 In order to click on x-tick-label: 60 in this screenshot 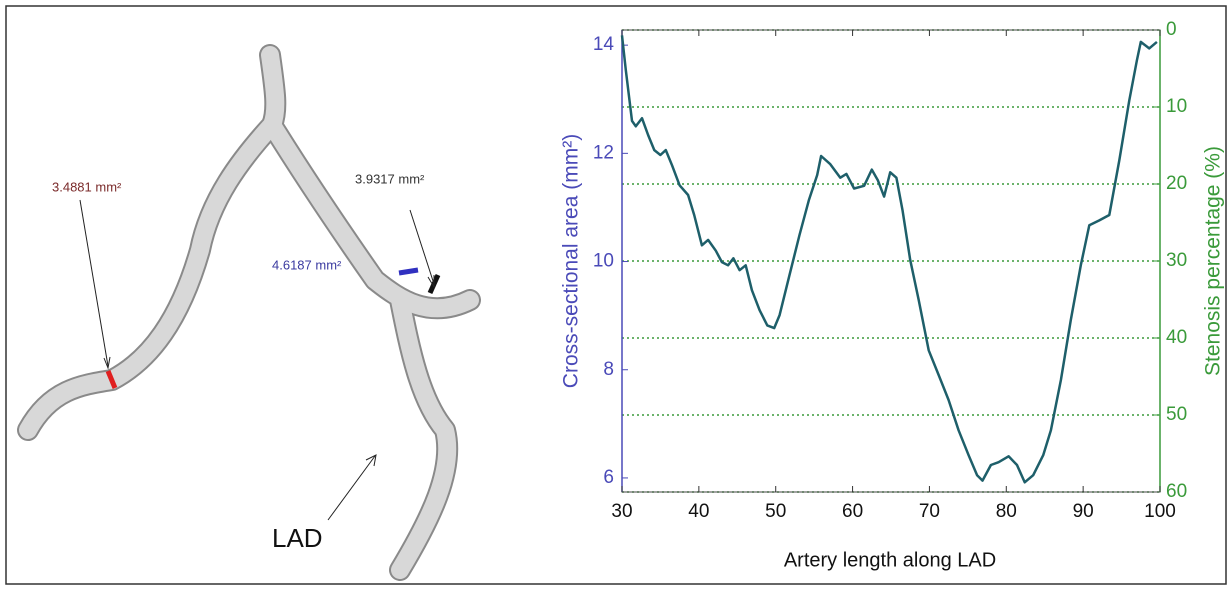, I will do `click(852, 511)`.